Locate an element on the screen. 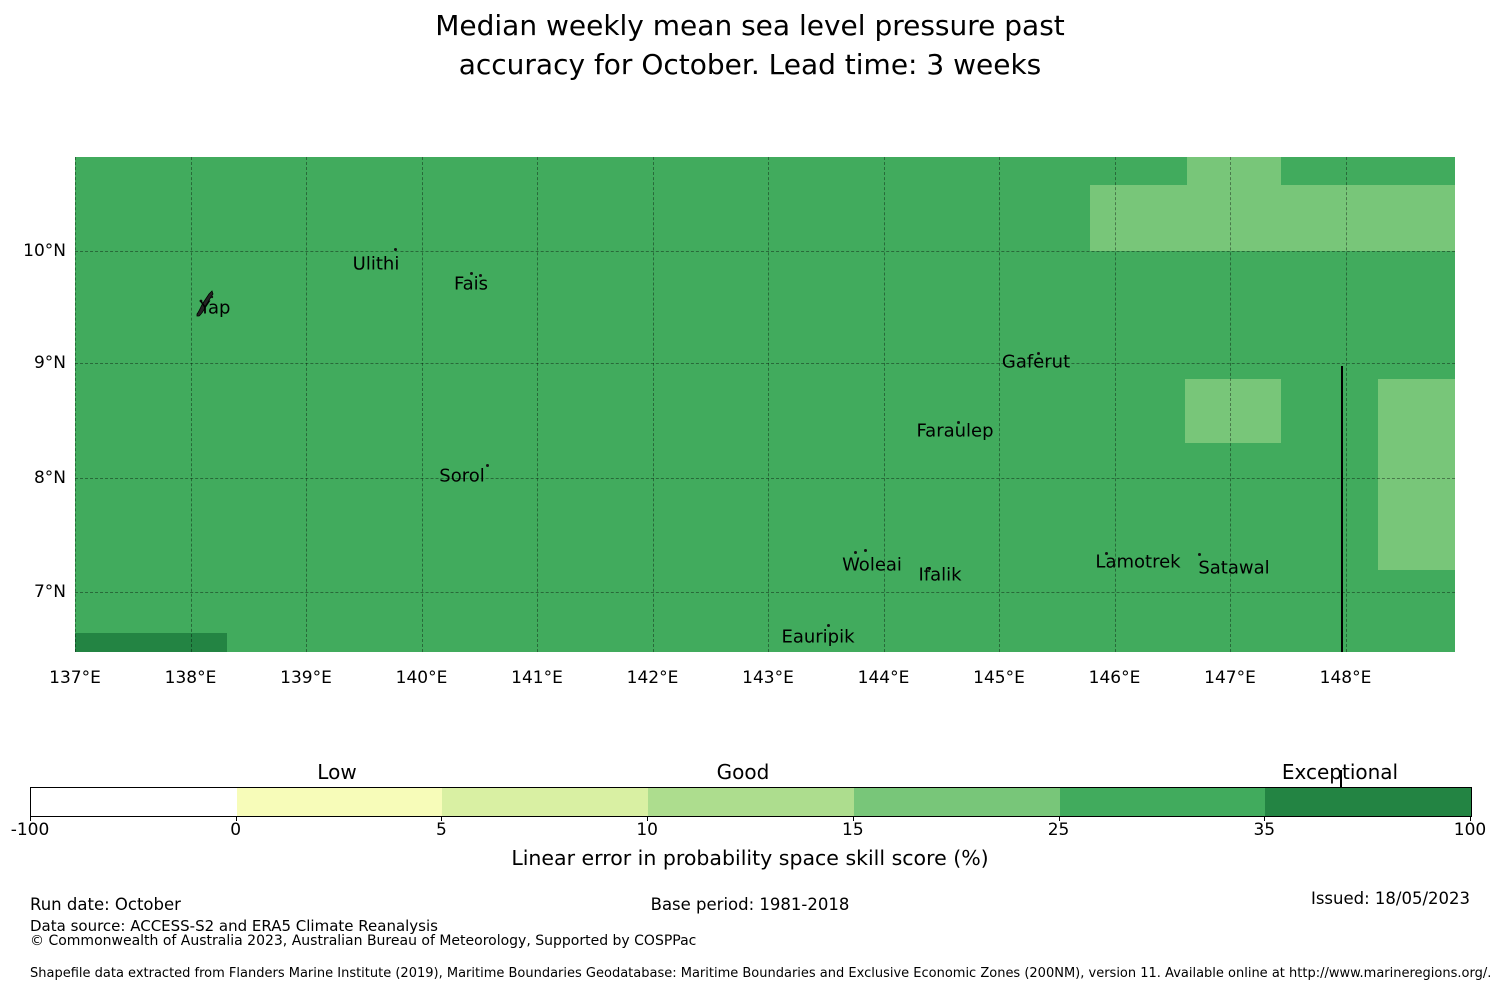 This screenshot has width=1500, height=990. place-label-lamotrek: Lamotrek is located at coordinates (1138, 562).